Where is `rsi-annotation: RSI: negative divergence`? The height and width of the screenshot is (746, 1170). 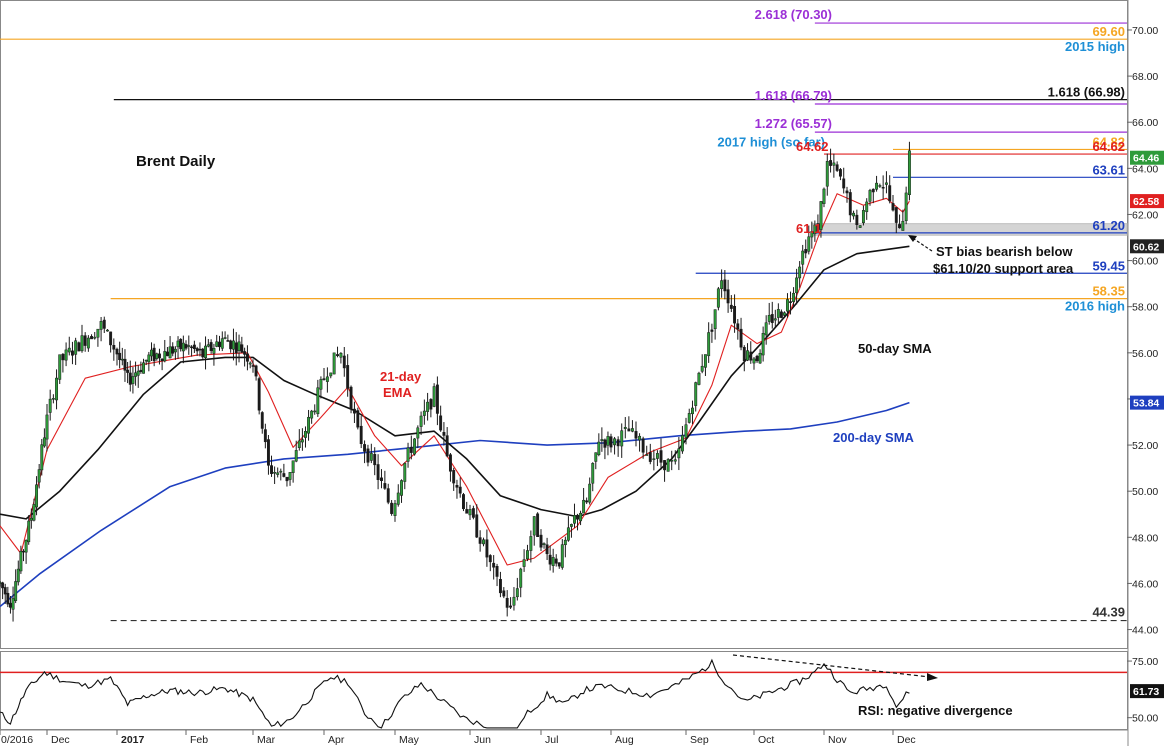
rsi-annotation: RSI: negative divergence is located at coordinates (935, 710).